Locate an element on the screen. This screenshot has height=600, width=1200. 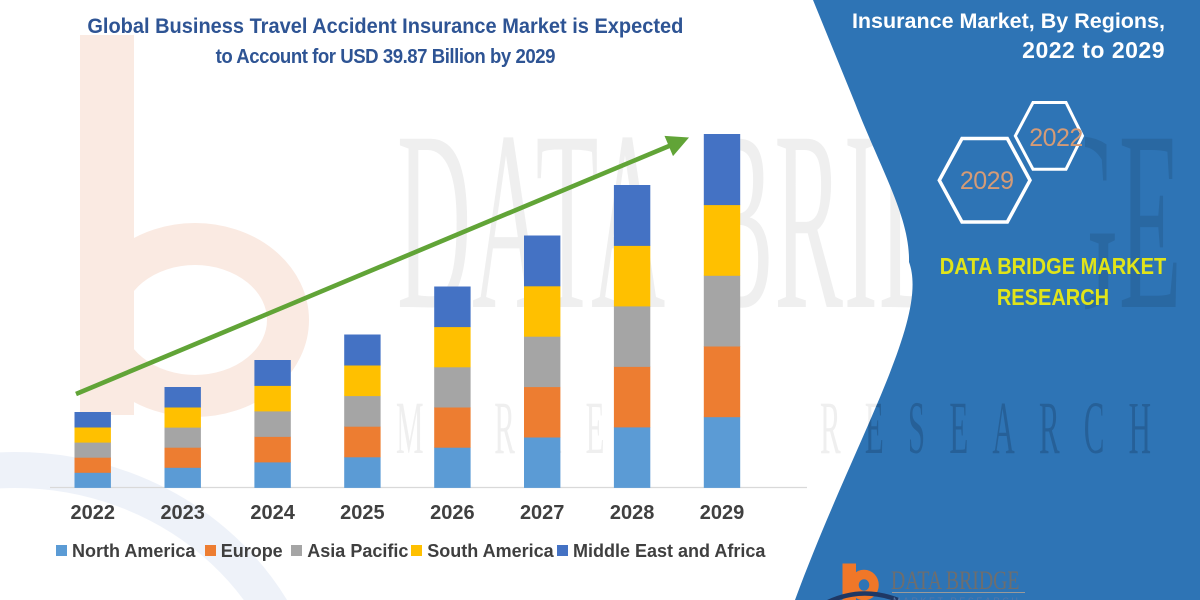
svg-text: MARKET RESEARCH is located at coordinates (956, 598).